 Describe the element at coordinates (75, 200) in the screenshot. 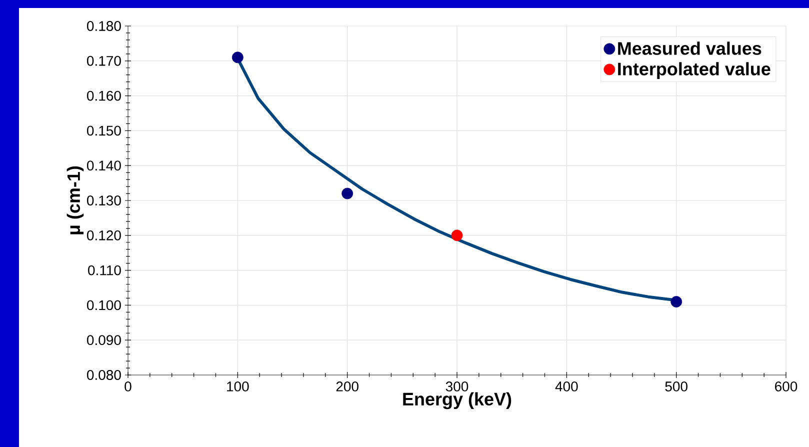

I see `y-axis-title: μ (cm-1)` at that location.